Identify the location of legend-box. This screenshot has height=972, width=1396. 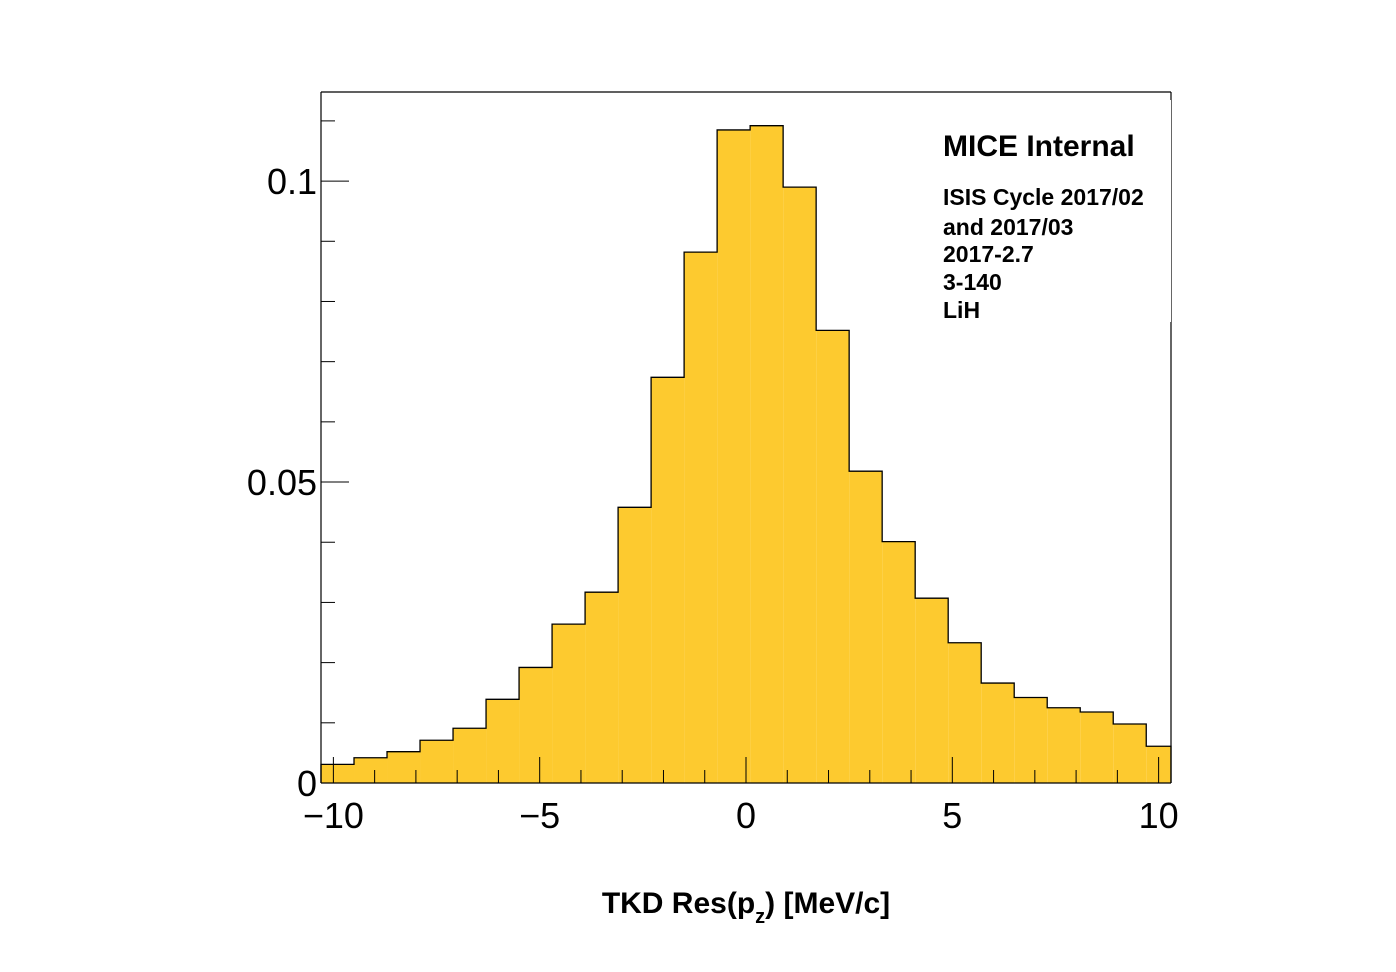
(1050, 211).